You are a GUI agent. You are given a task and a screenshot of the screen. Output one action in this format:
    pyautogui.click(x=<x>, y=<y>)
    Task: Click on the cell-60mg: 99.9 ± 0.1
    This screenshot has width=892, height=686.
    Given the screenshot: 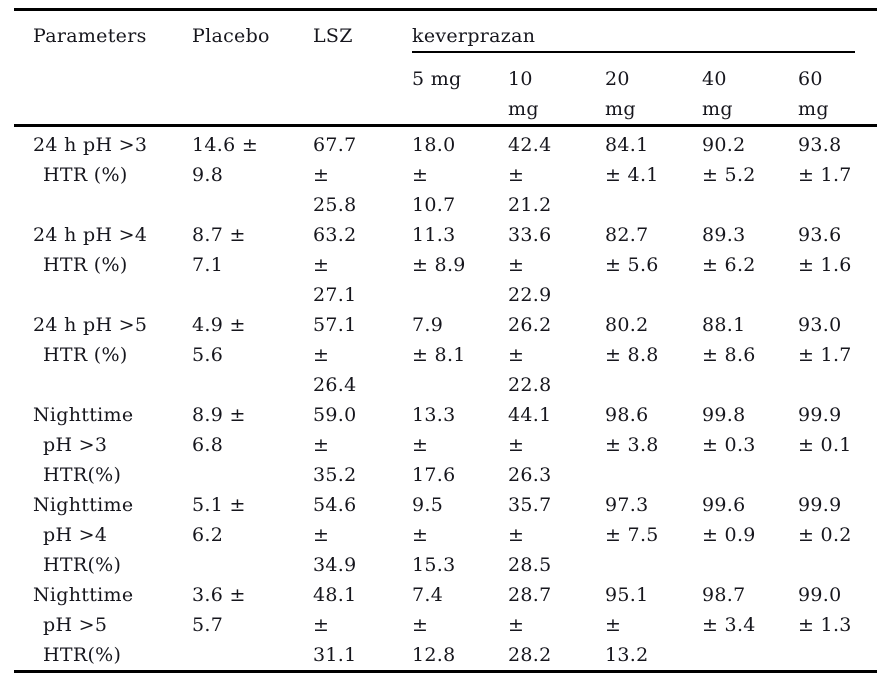 What is the action you would take?
    pyautogui.click(x=825, y=430)
    